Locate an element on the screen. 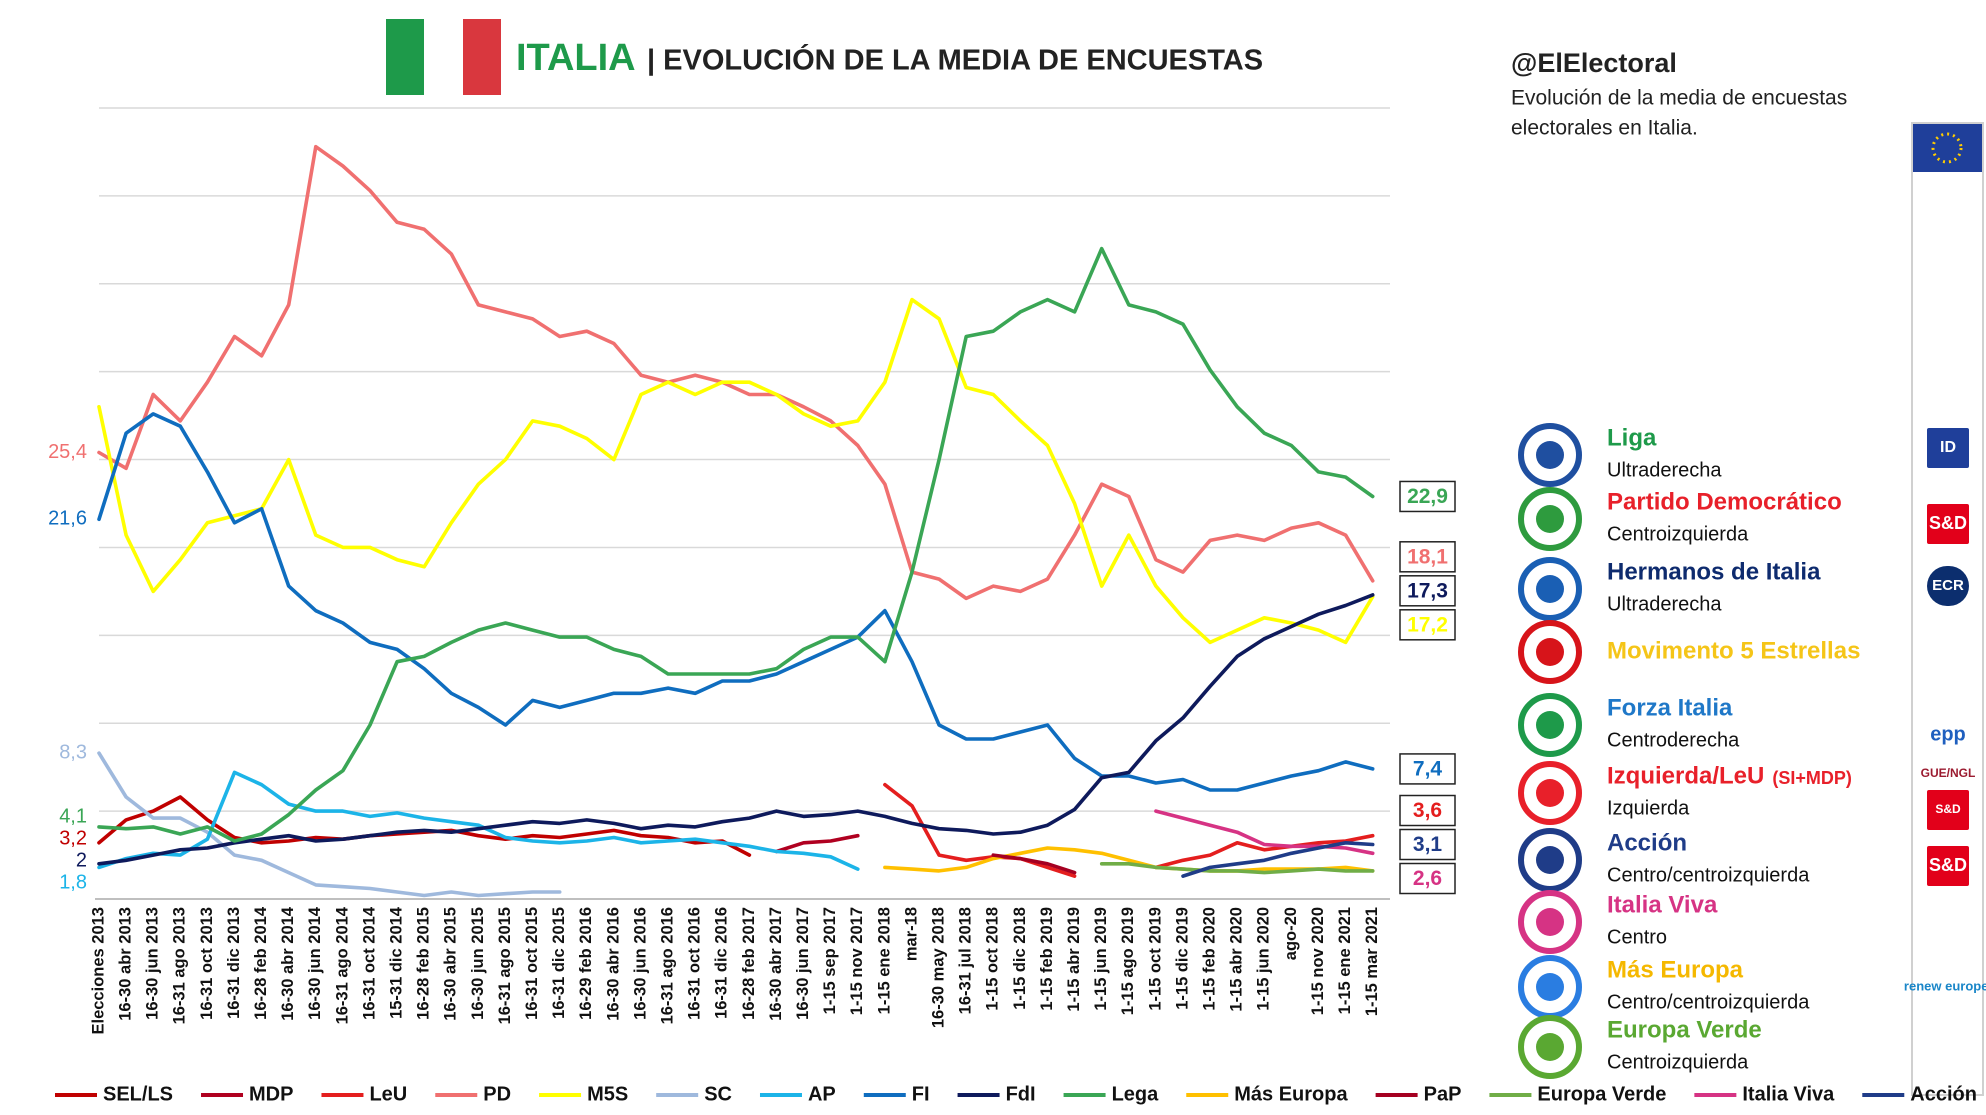 Image resolution: width=1986 pixels, height=1115 pixels. x-tick-label: 1-15 feb 2019 is located at coordinates (1047, 959).